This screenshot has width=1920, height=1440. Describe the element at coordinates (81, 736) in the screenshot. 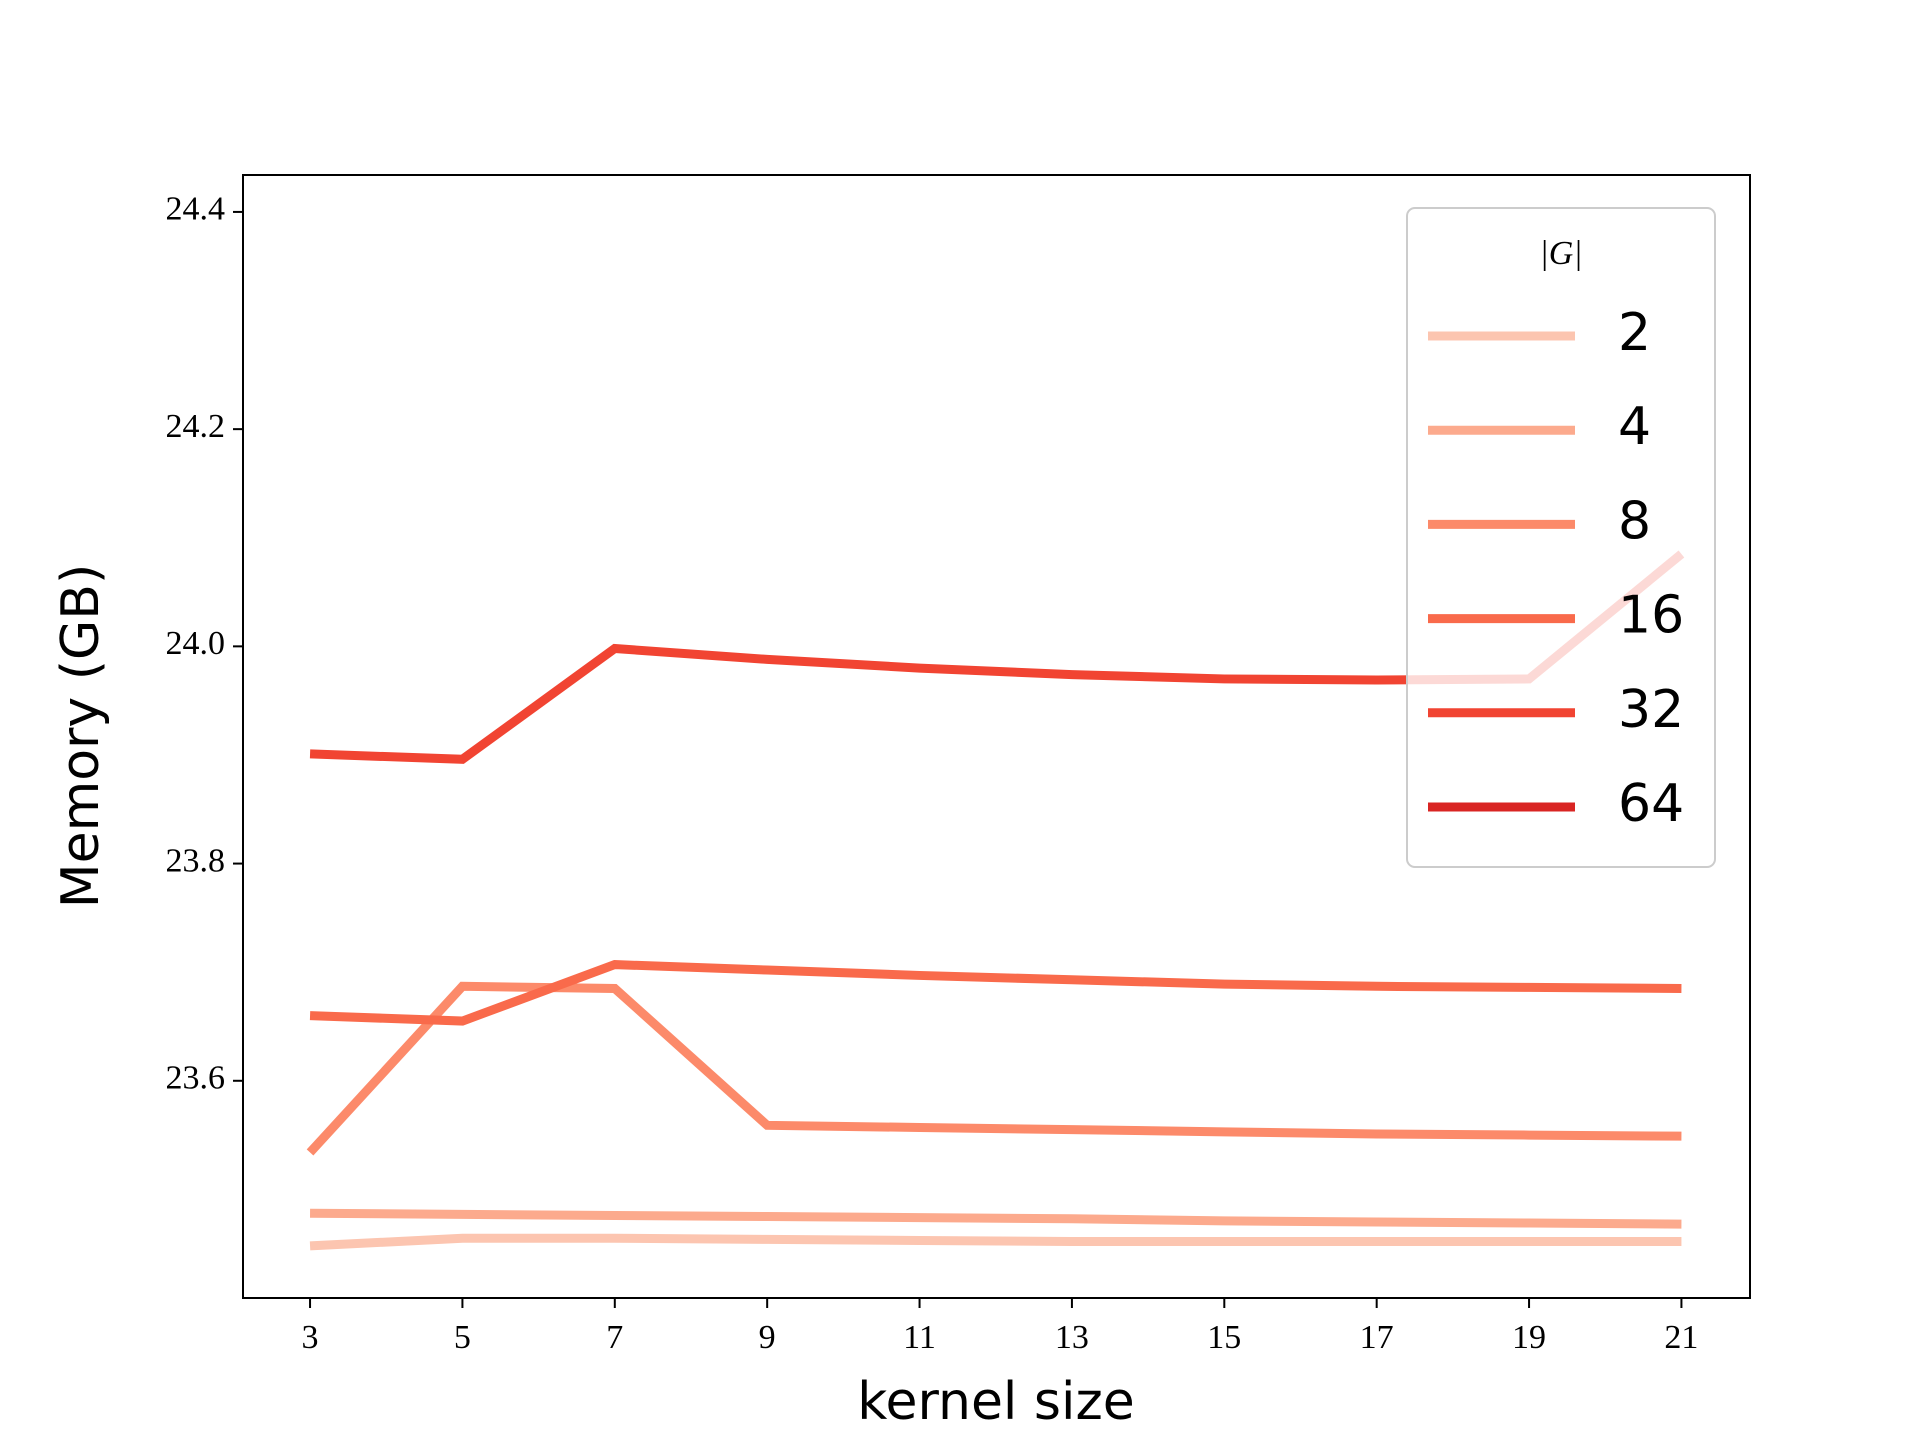

I see `y-axis-label: Memory (GB)` at that location.